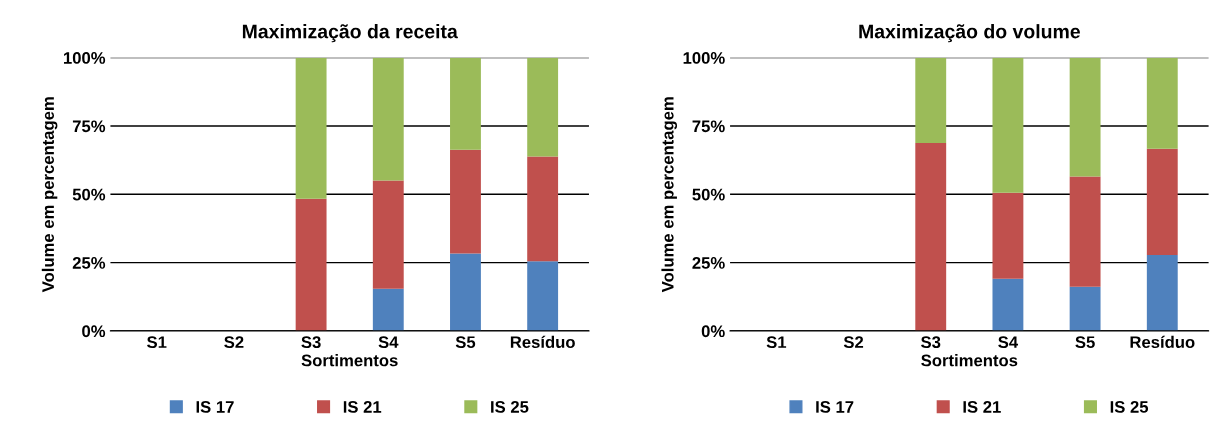 This screenshot has width=1227, height=427. Describe the element at coordinates (969, 33) in the screenshot. I see `chart-title: Maximização do volume` at that location.